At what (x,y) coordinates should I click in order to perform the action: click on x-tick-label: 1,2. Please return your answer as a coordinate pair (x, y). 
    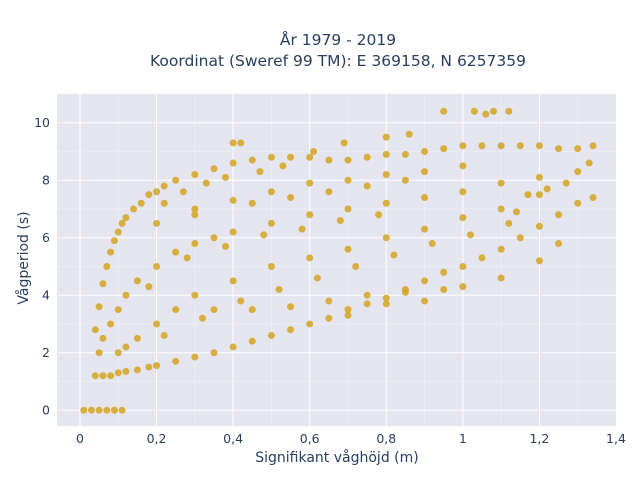
    Looking at the image, I should click on (539, 438).